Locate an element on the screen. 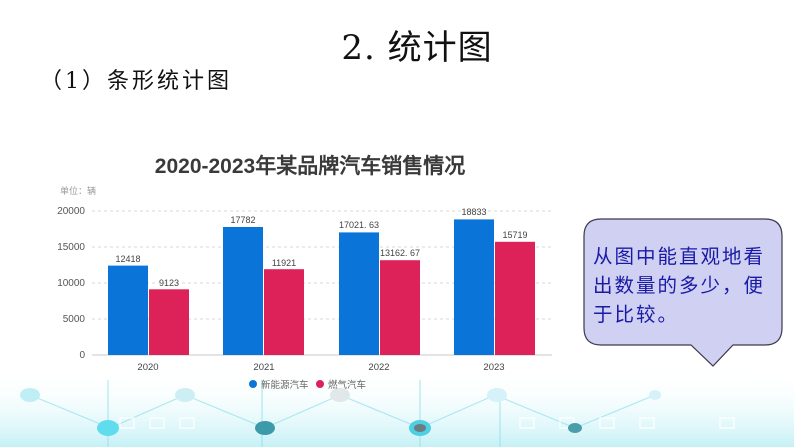  callout-bubble is located at coordinates (683, 292).